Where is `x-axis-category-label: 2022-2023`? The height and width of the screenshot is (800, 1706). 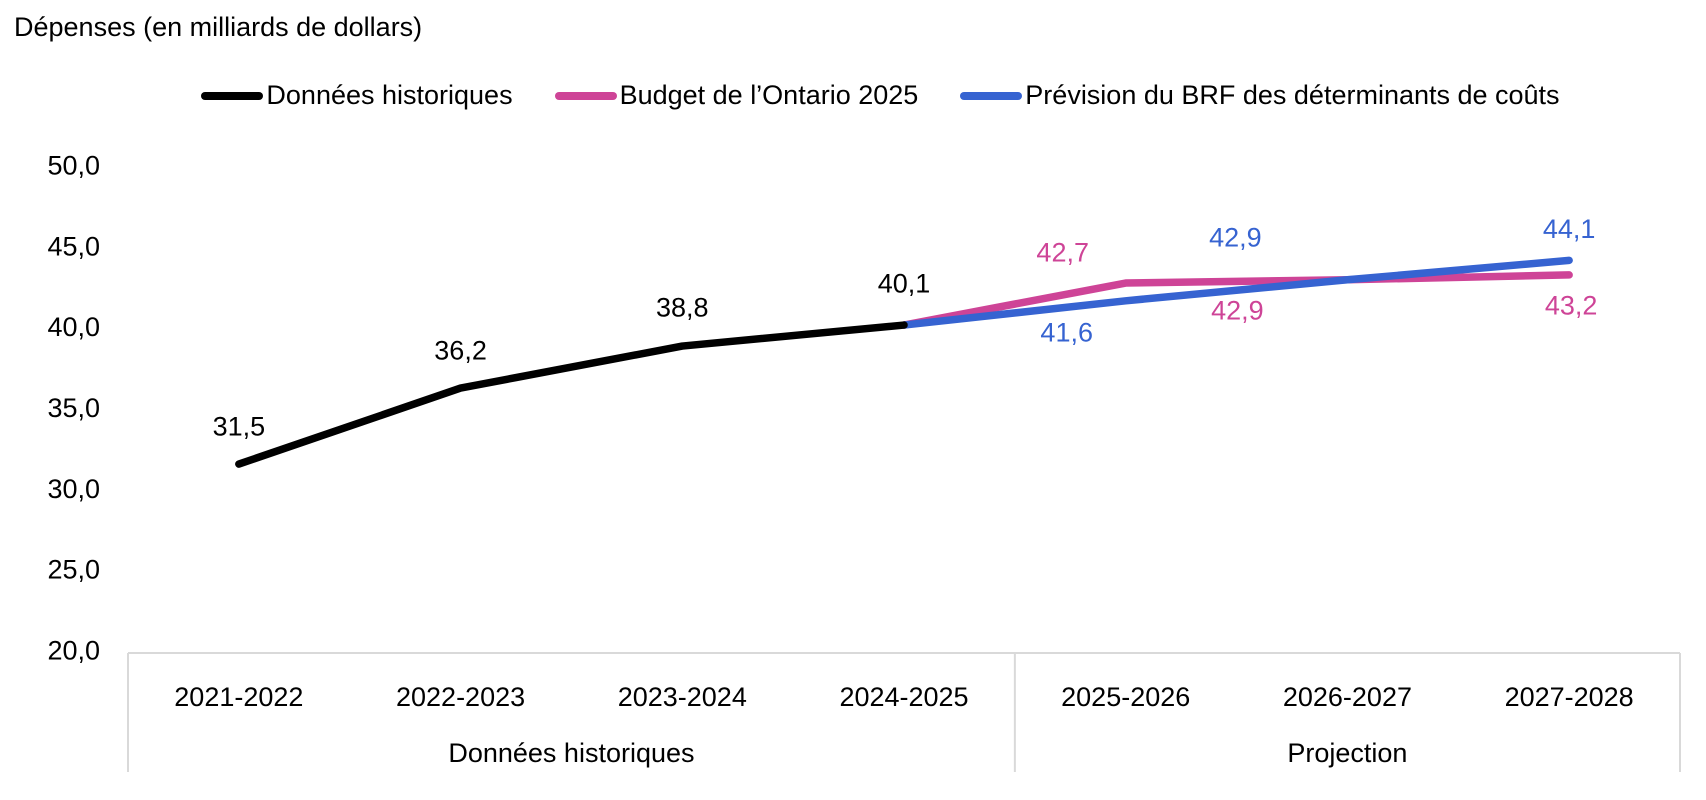 x-axis-category-label: 2022-2023 is located at coordinates (460, 697).